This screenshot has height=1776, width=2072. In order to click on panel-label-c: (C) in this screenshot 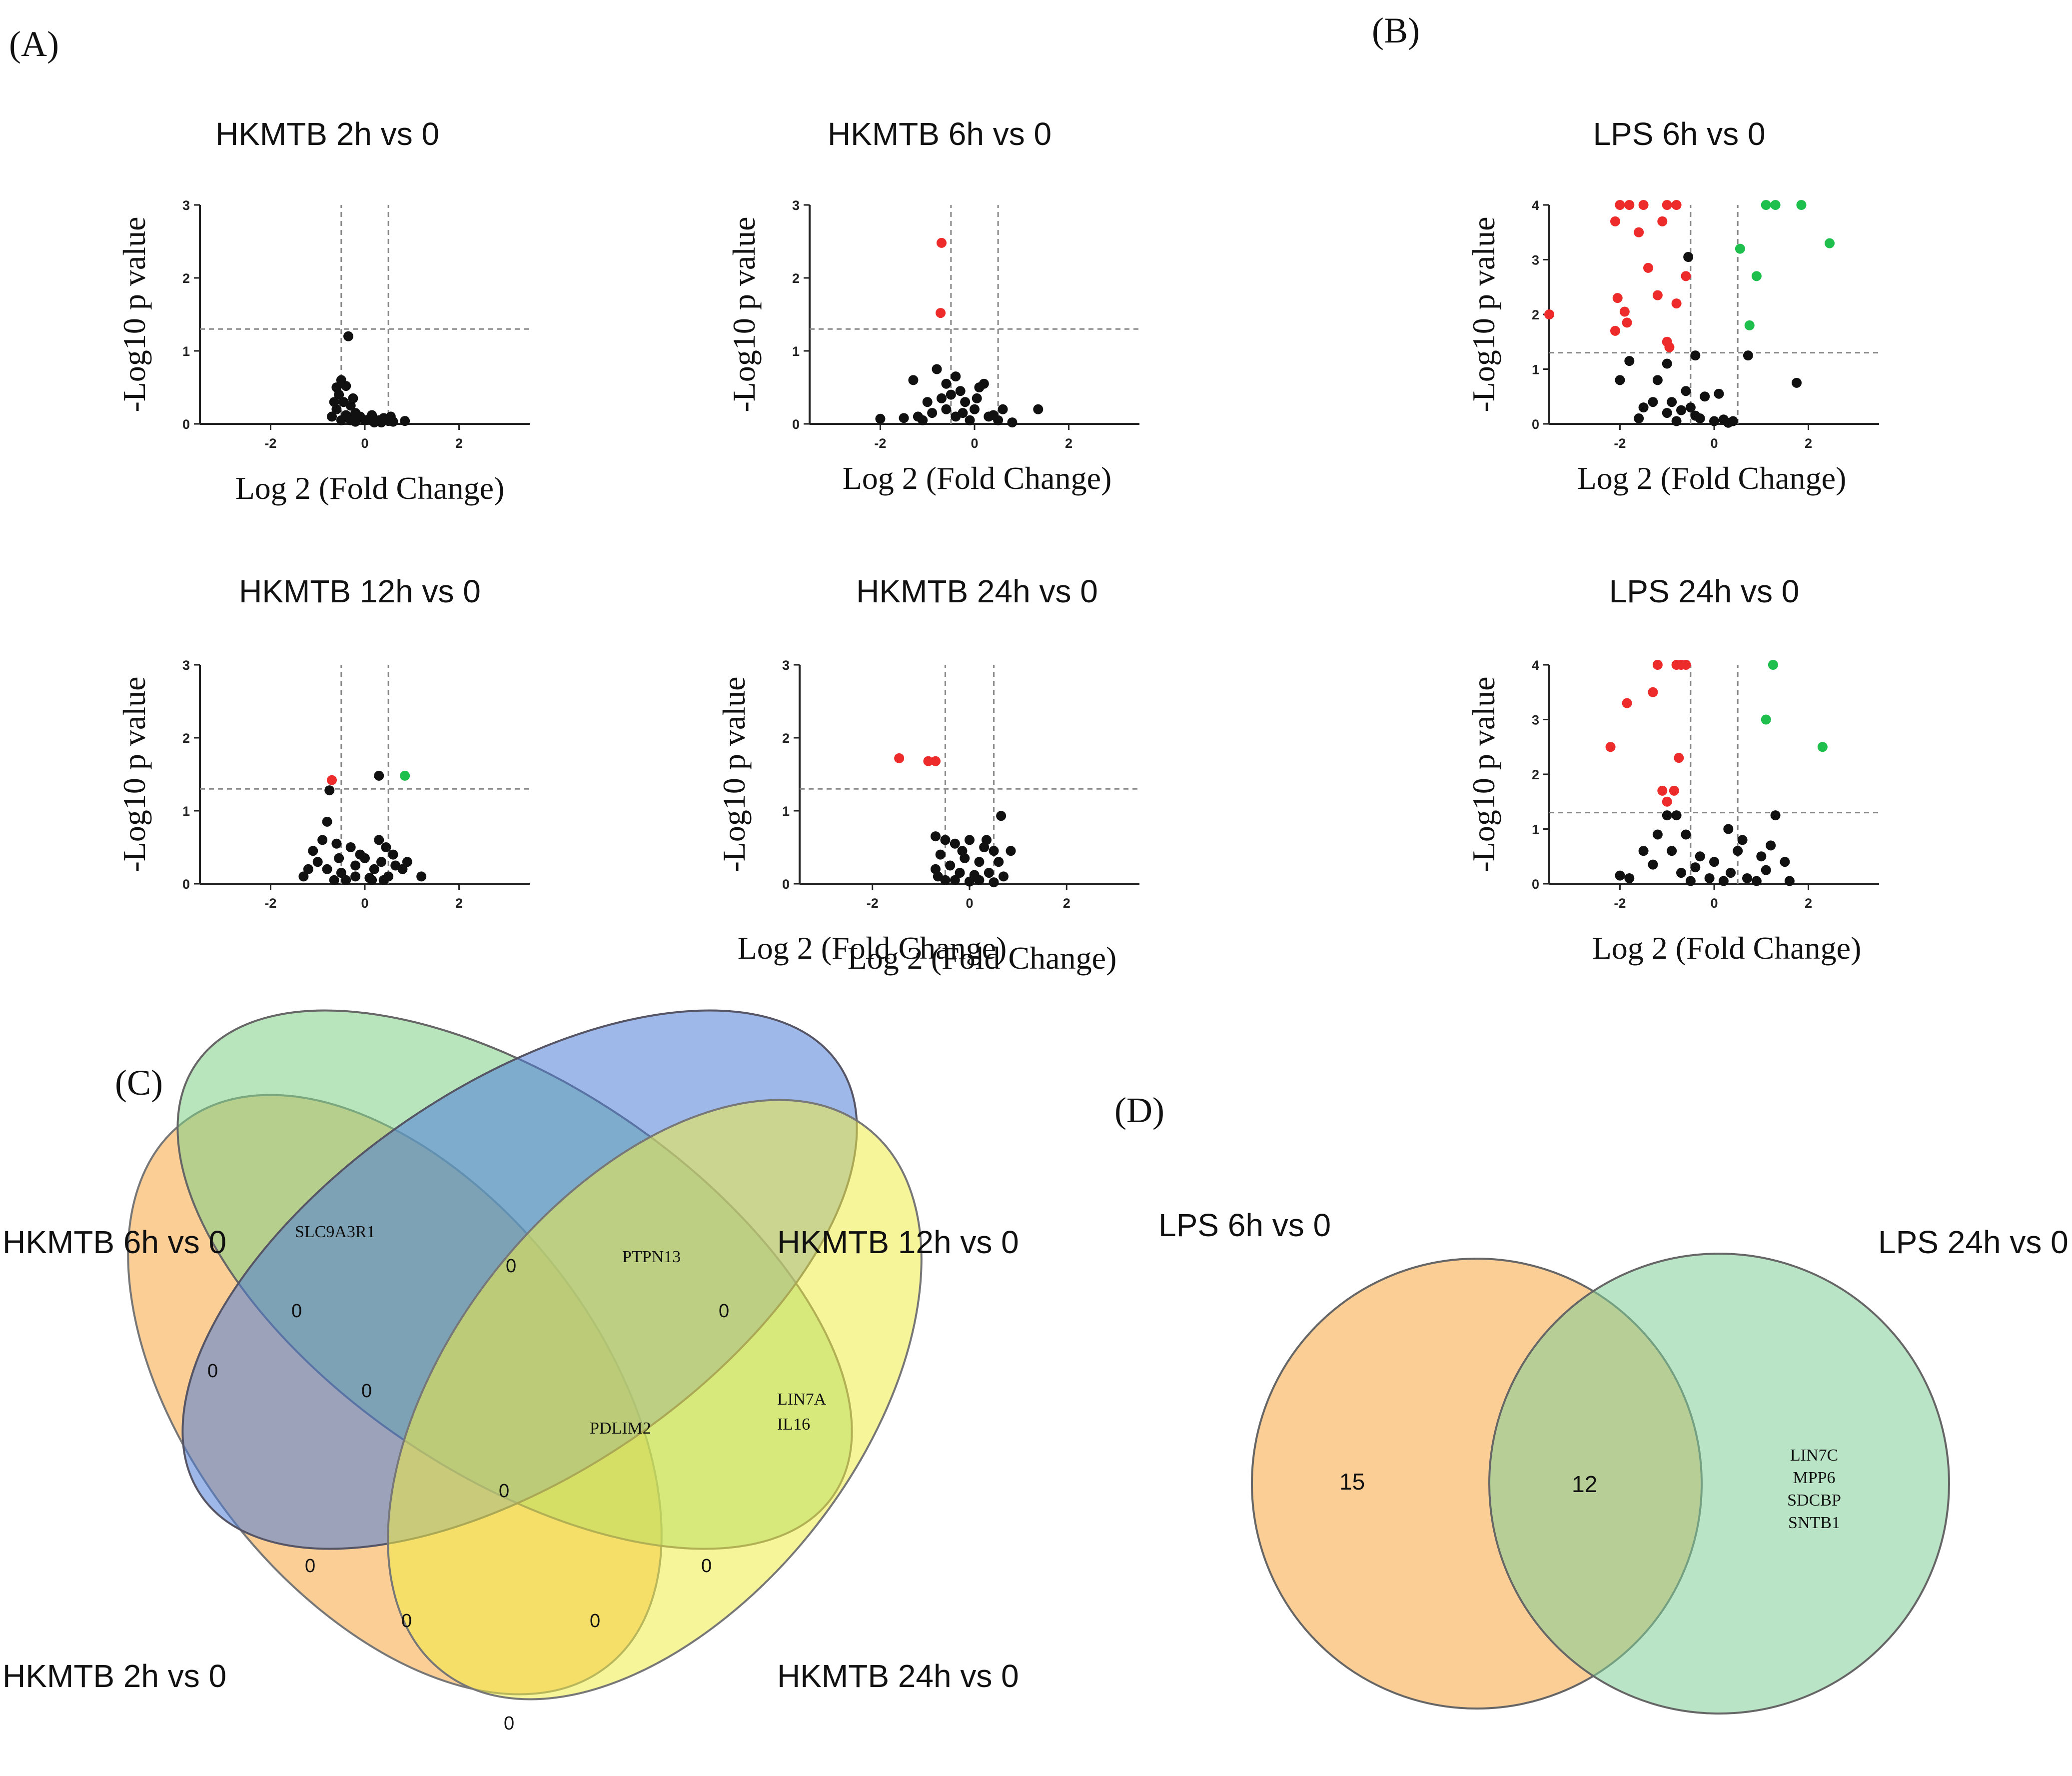, I will do `click(139, 1083)`.